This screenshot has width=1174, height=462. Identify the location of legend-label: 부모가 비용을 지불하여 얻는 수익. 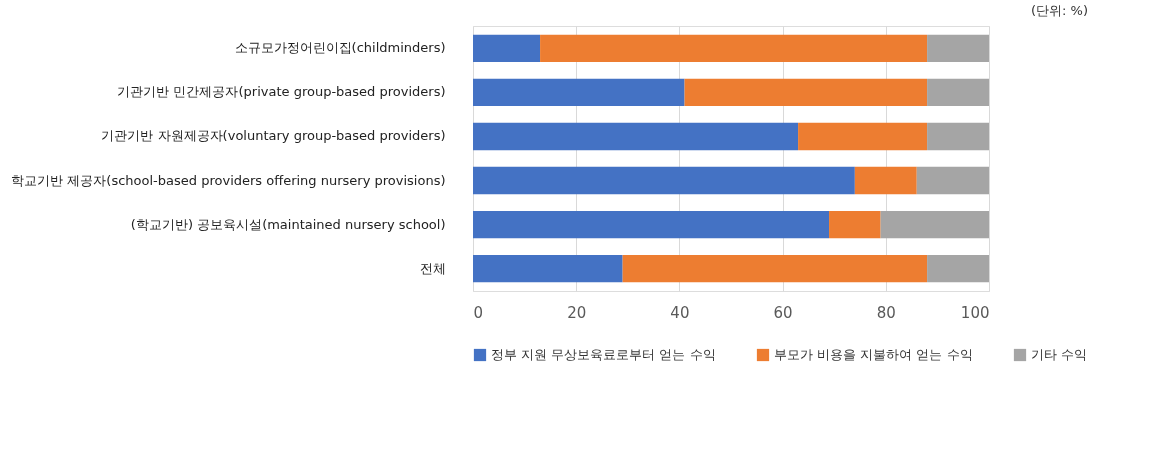
(873, 354).